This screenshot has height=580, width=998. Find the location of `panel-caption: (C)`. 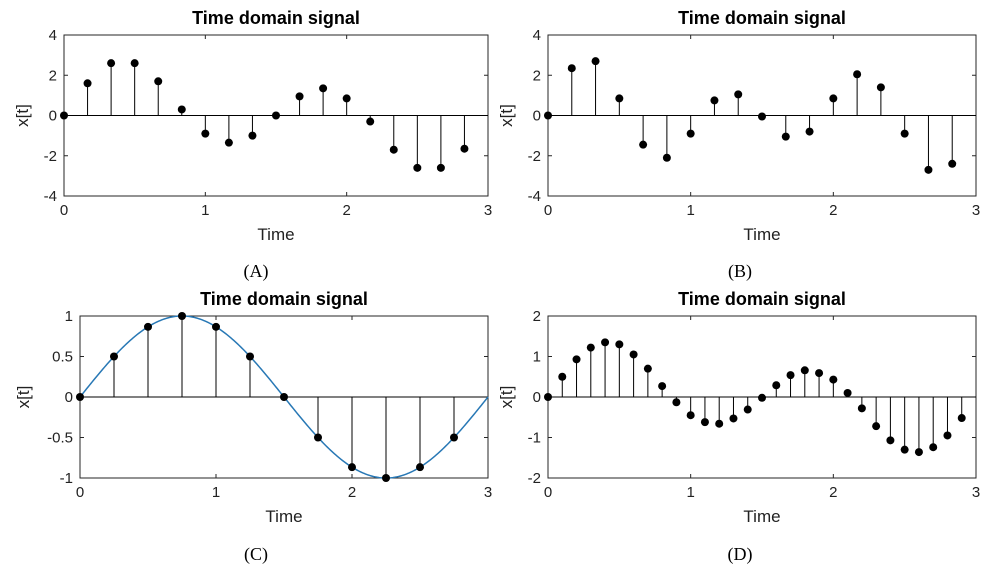

panel-caption: (C) is located at coordinates (256, 554).